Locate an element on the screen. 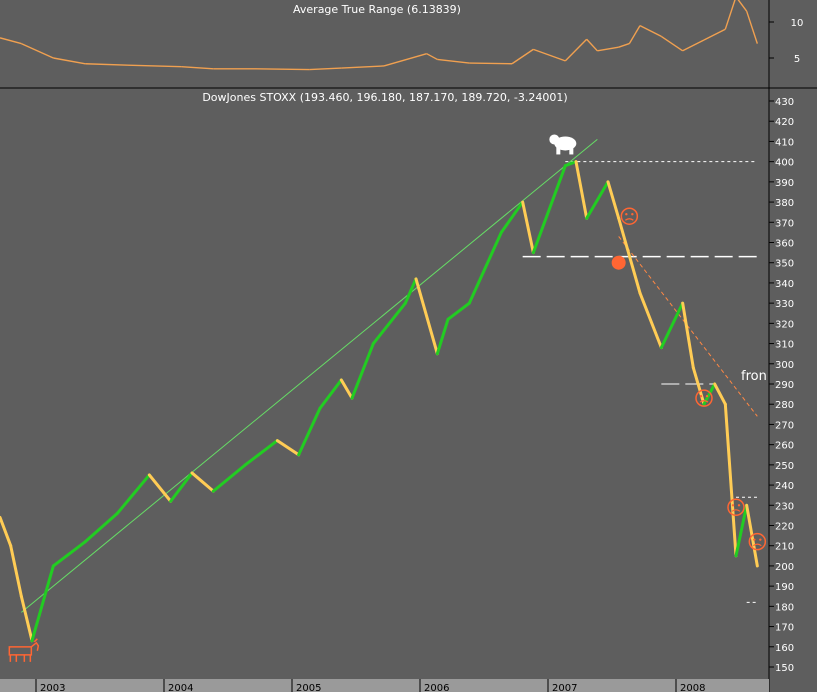 Image resolution: width=817 pixels, height=692 pixels. price-tick-label: 330 is located at coordinates (784, 304).